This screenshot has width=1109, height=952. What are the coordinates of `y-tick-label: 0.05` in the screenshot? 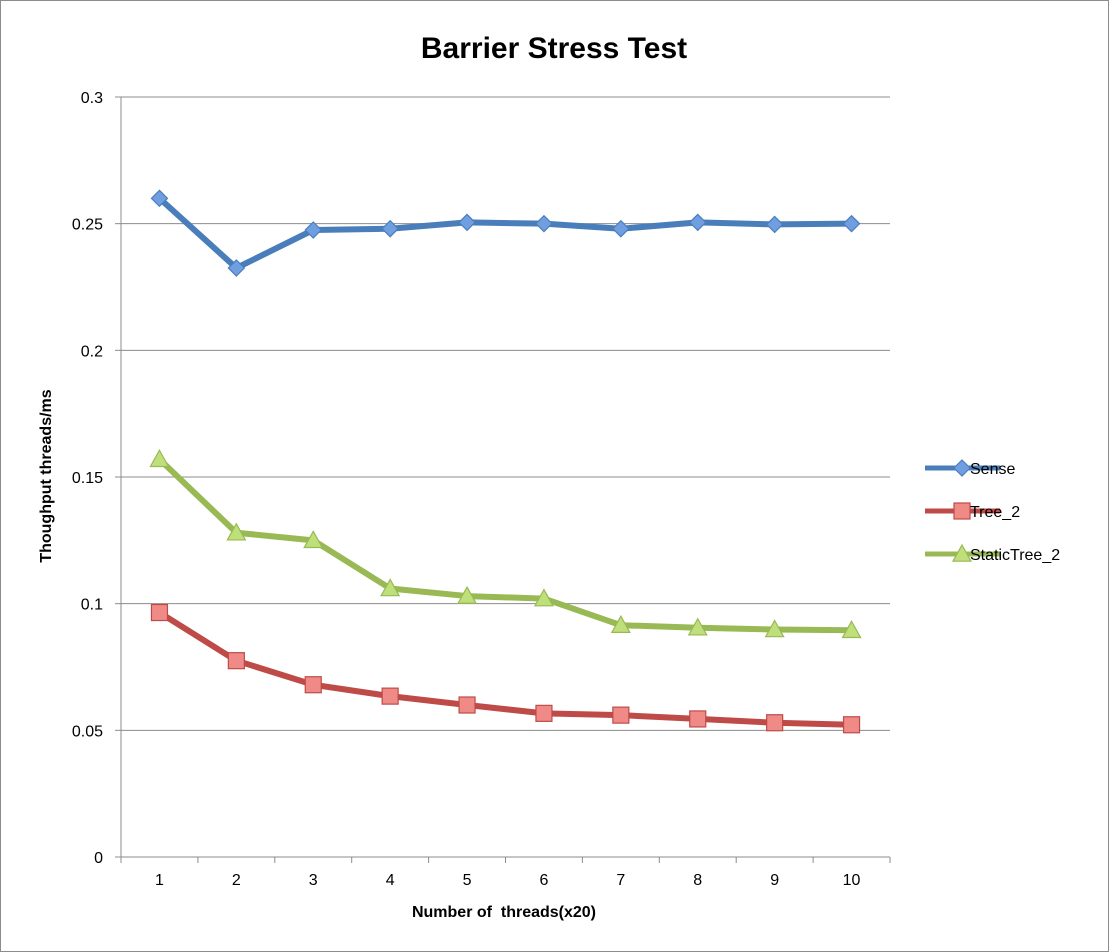 It's located at (87, 731).